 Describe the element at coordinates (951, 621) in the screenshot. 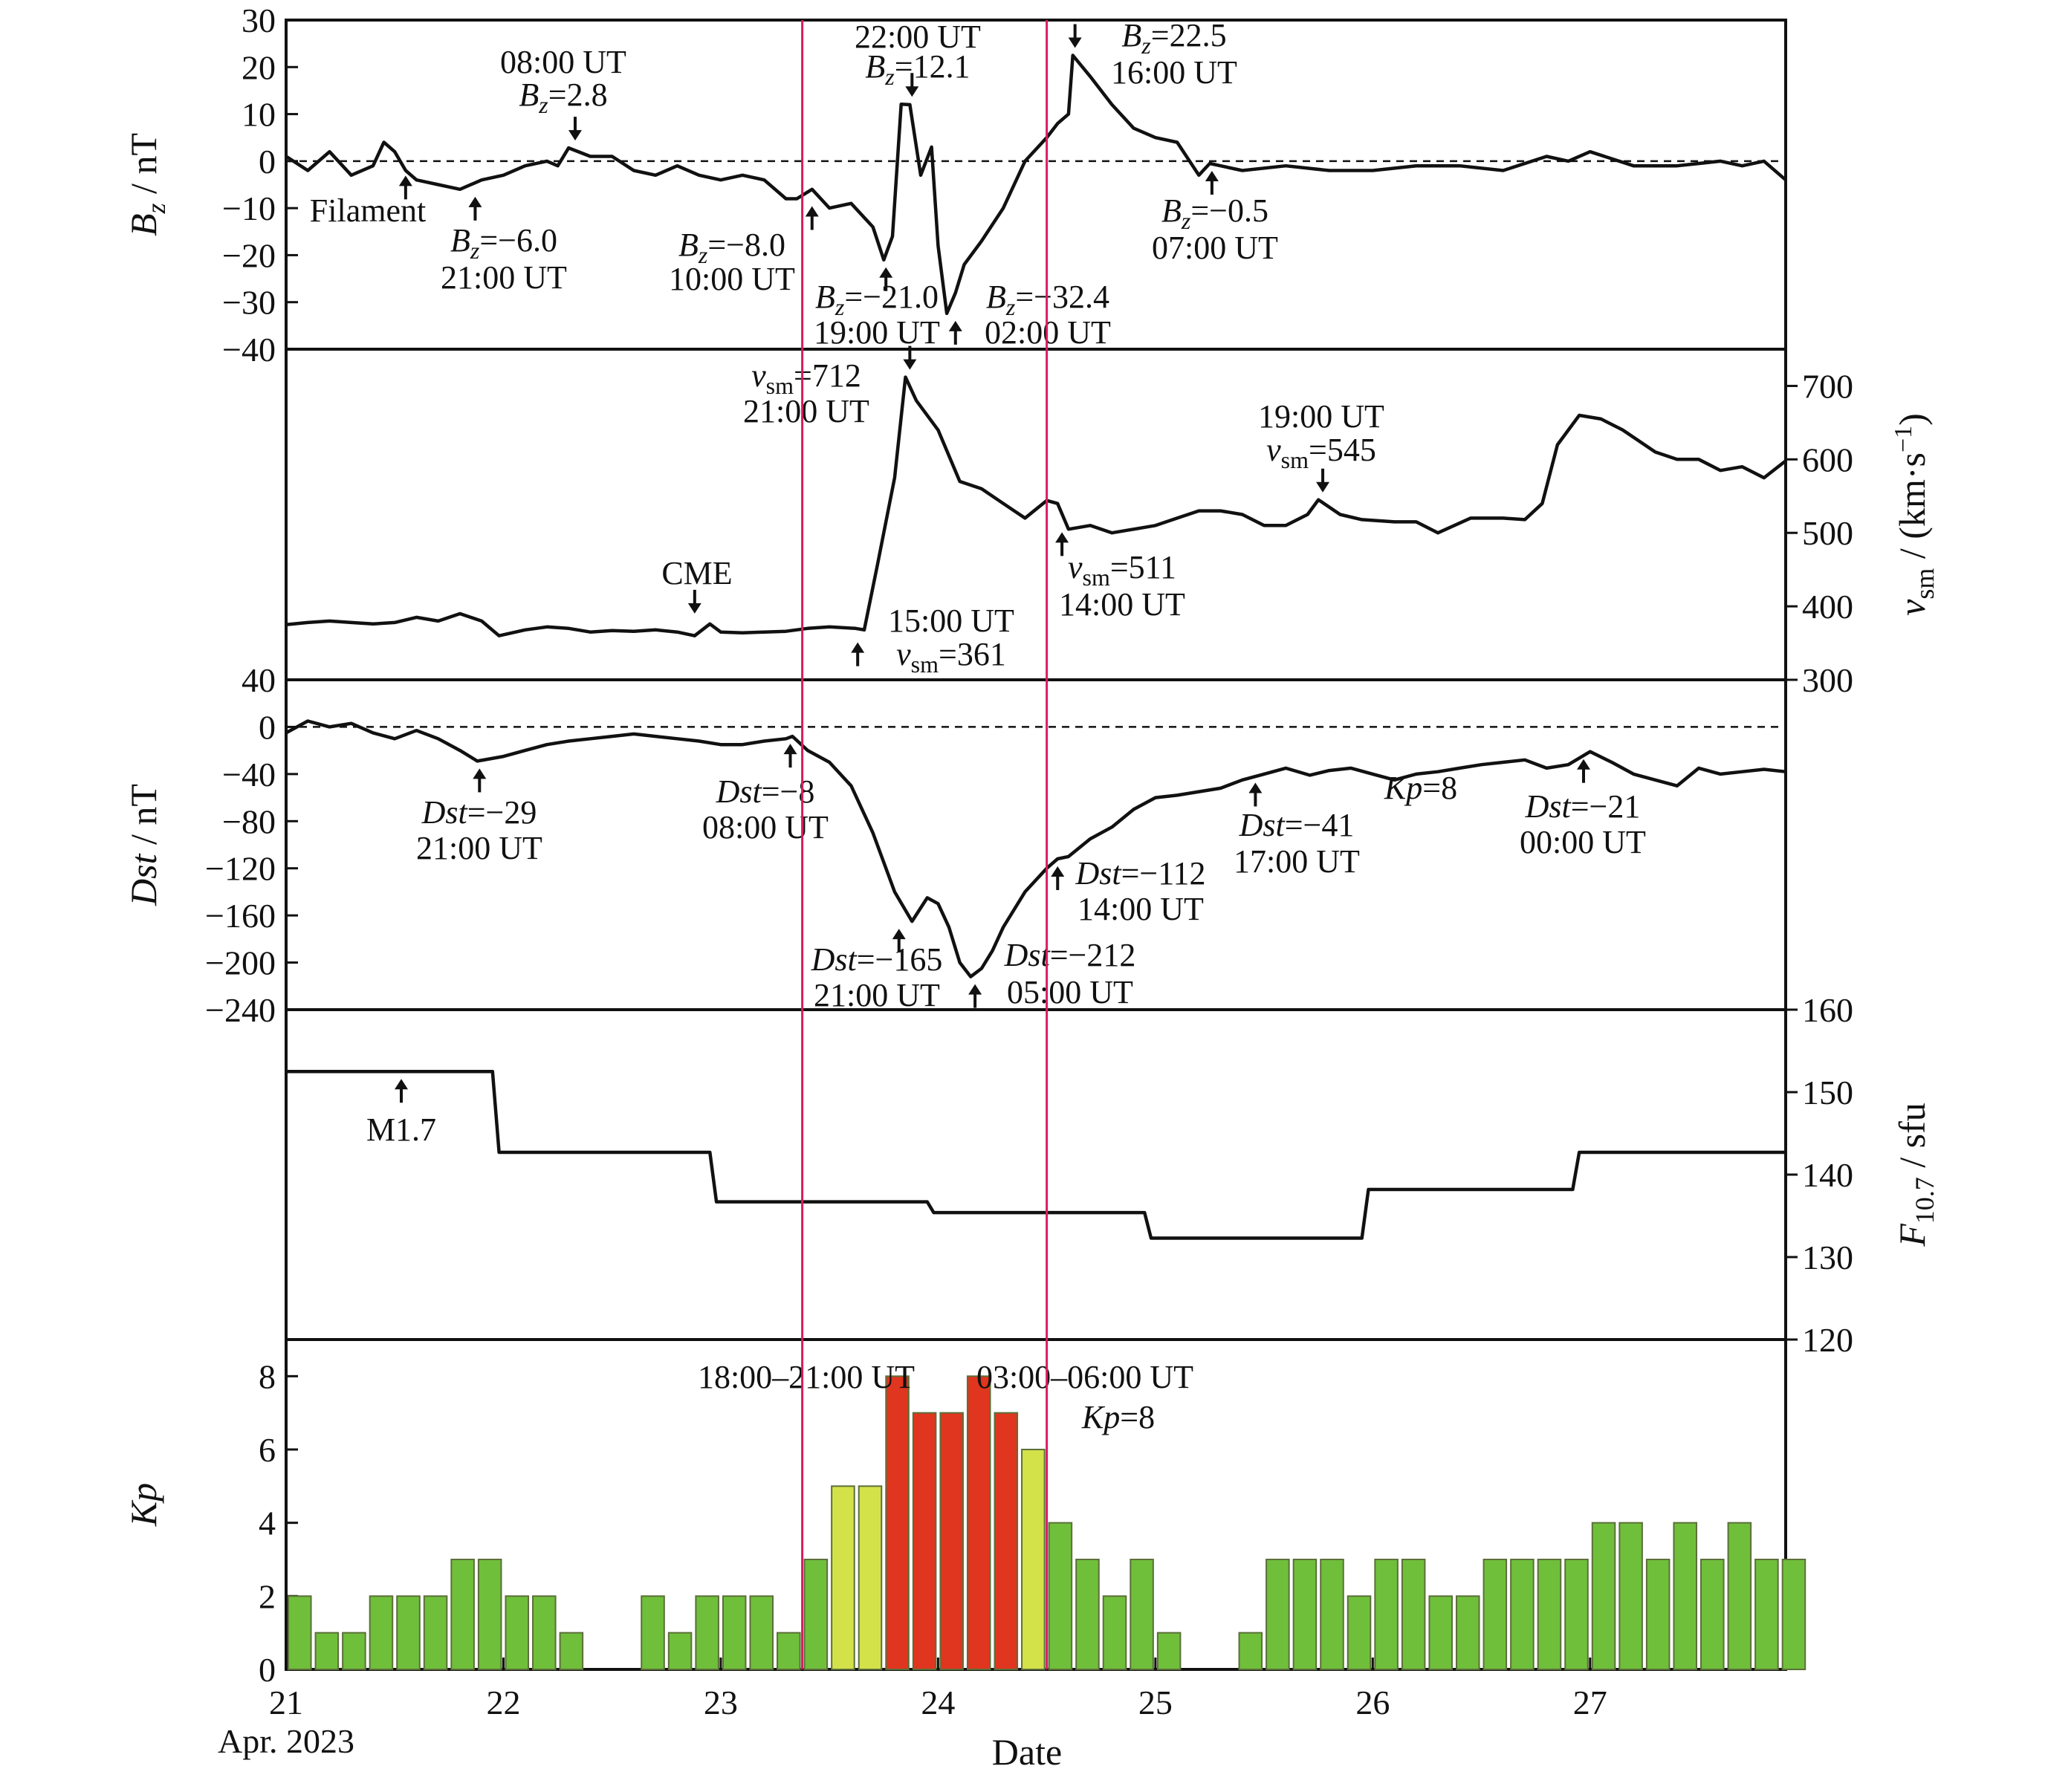

I see `vsw-annotation-text: 15:00 UT` at that location.